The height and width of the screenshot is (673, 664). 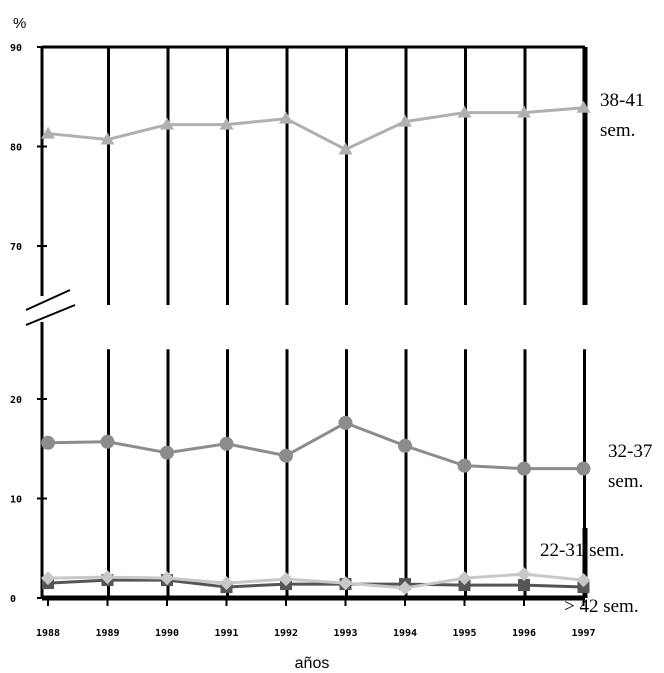 I want to click on series-label-2: 22-31 sem., so click(x=582, y=550).